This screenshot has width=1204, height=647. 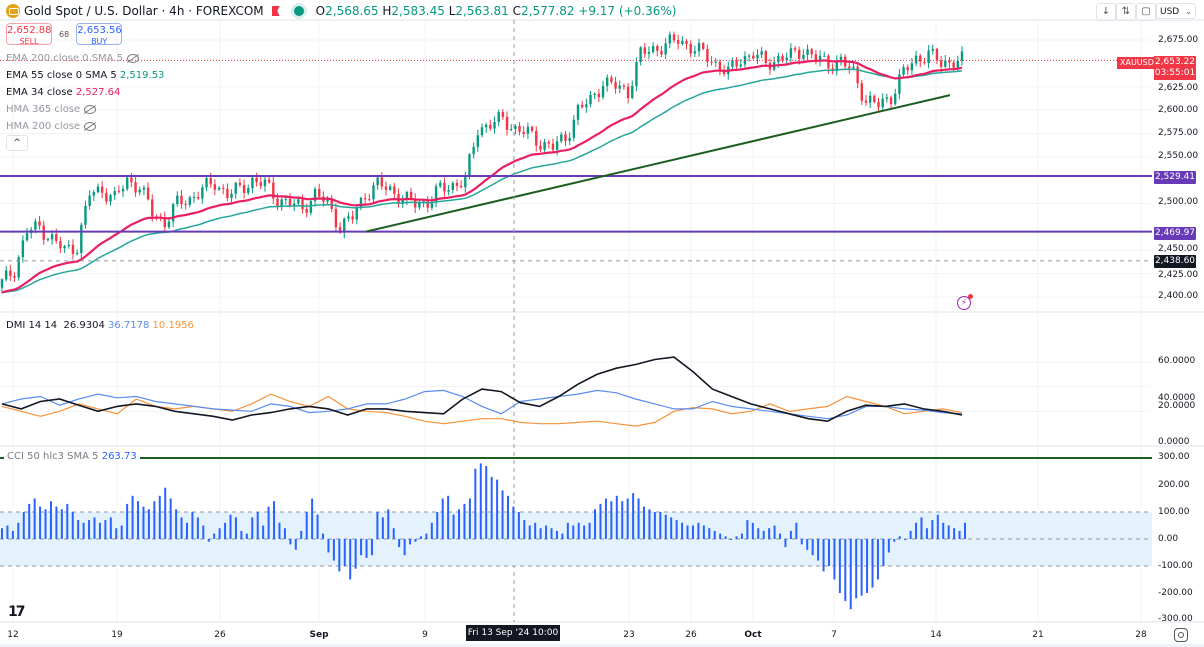 I want to click on compress-icon: ⇅, so click(x=1126, y=12).